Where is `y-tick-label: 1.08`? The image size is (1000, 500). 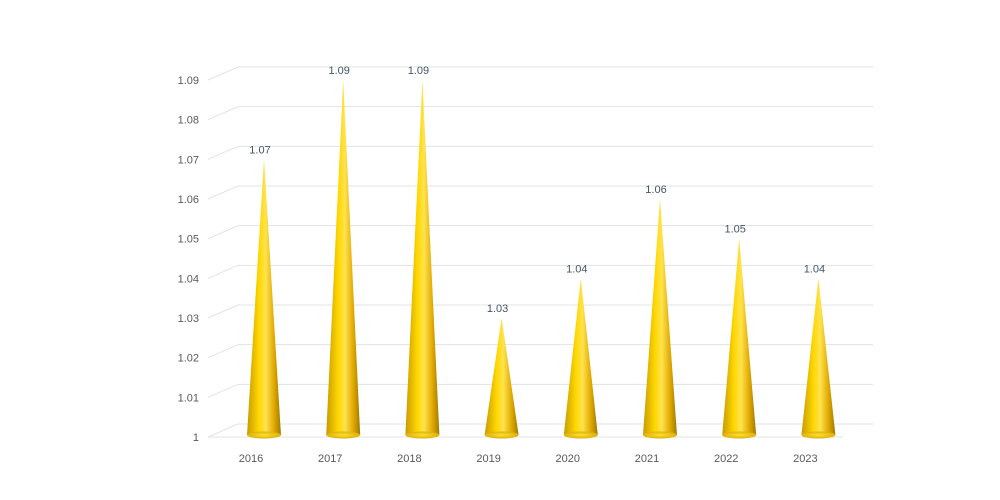 y-tick-label: 1.08 is located at coordinates (188, 121).